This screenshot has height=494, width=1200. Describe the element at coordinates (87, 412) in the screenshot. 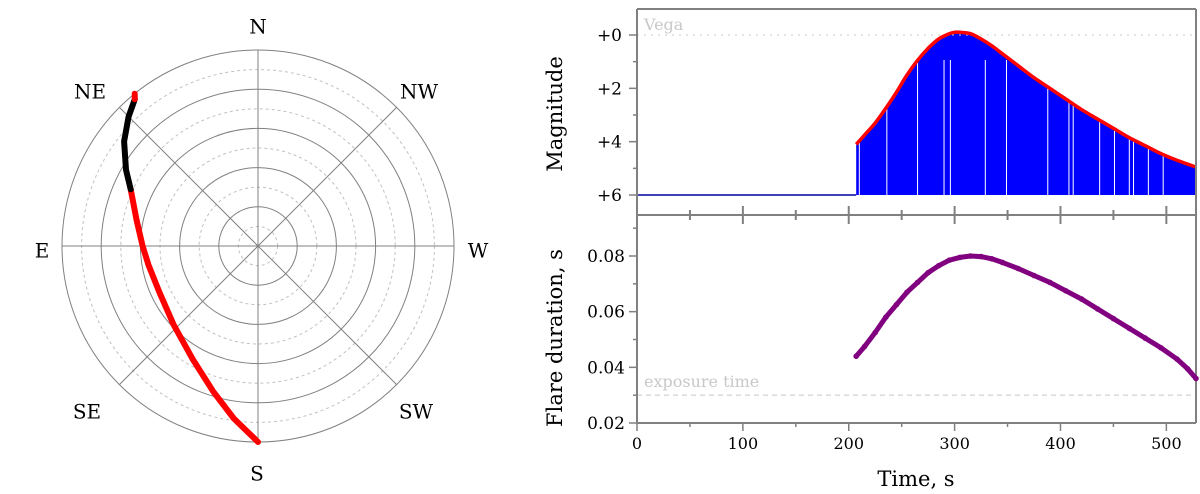

I see `polar-direction-label-se: SE` at that location.